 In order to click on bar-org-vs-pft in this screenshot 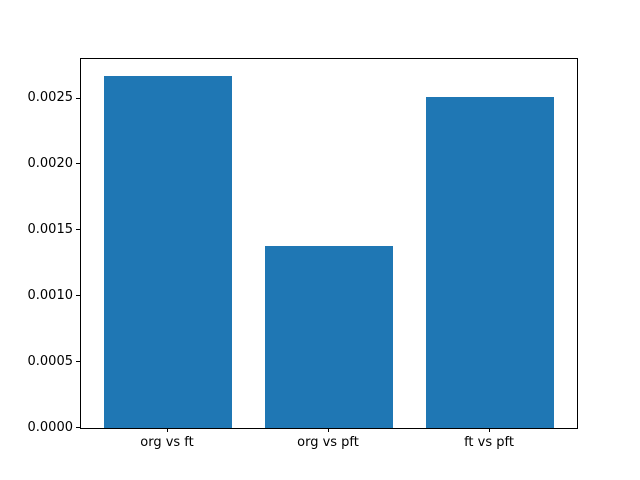, I will do `click(329, 337)`.